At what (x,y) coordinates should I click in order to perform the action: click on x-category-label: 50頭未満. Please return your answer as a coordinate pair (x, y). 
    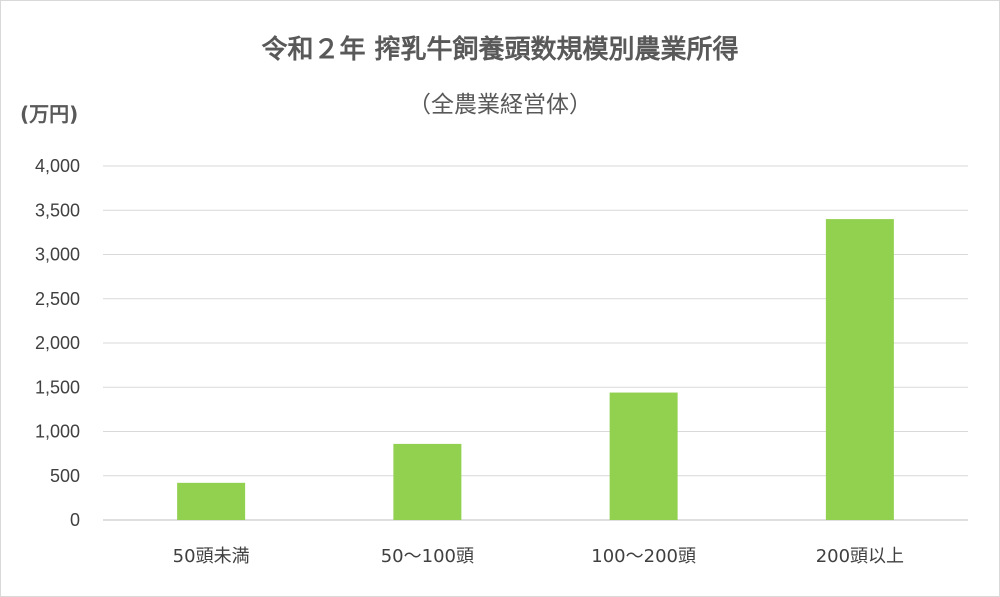
    Looking at the image, I should click on (211, 556).